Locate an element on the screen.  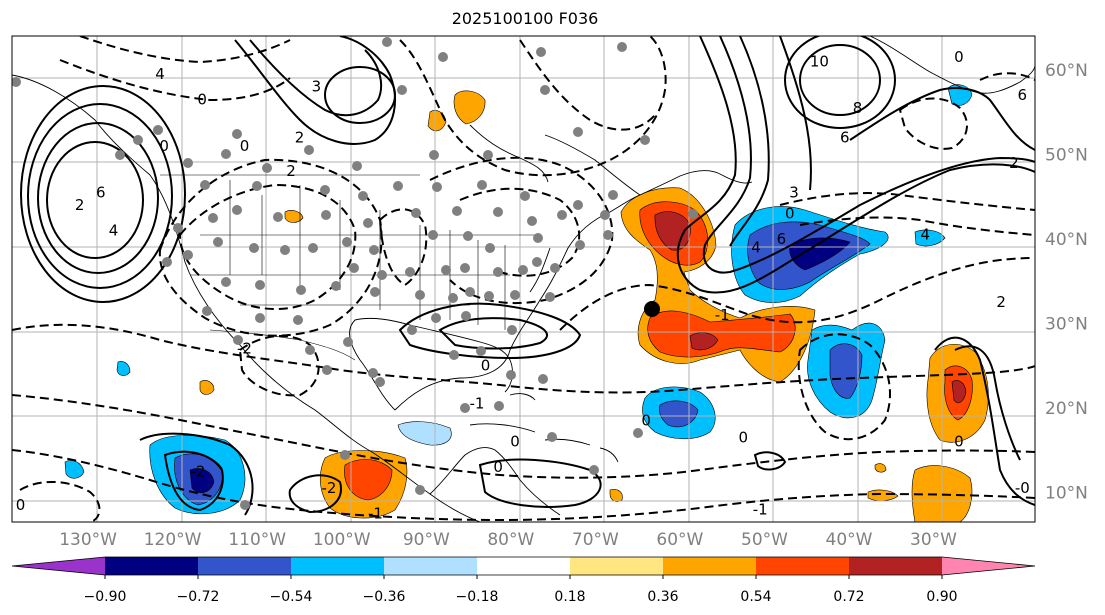
small-contour-cape-verde is located at coordinates (770, 461).